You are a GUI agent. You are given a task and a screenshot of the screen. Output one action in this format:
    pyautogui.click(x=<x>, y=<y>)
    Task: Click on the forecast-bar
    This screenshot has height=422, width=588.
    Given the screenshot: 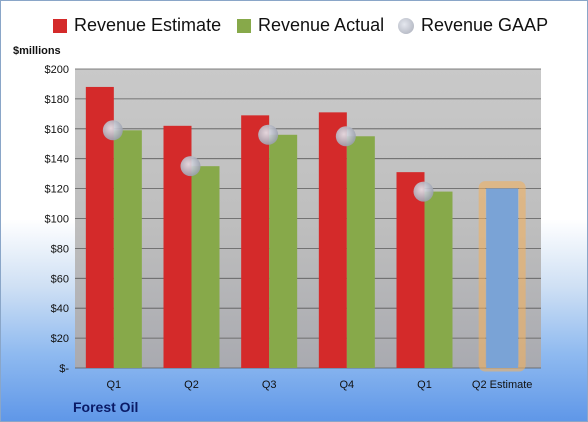 What is the action you would take?
    pyautogui.click(x=502, y=278)
    